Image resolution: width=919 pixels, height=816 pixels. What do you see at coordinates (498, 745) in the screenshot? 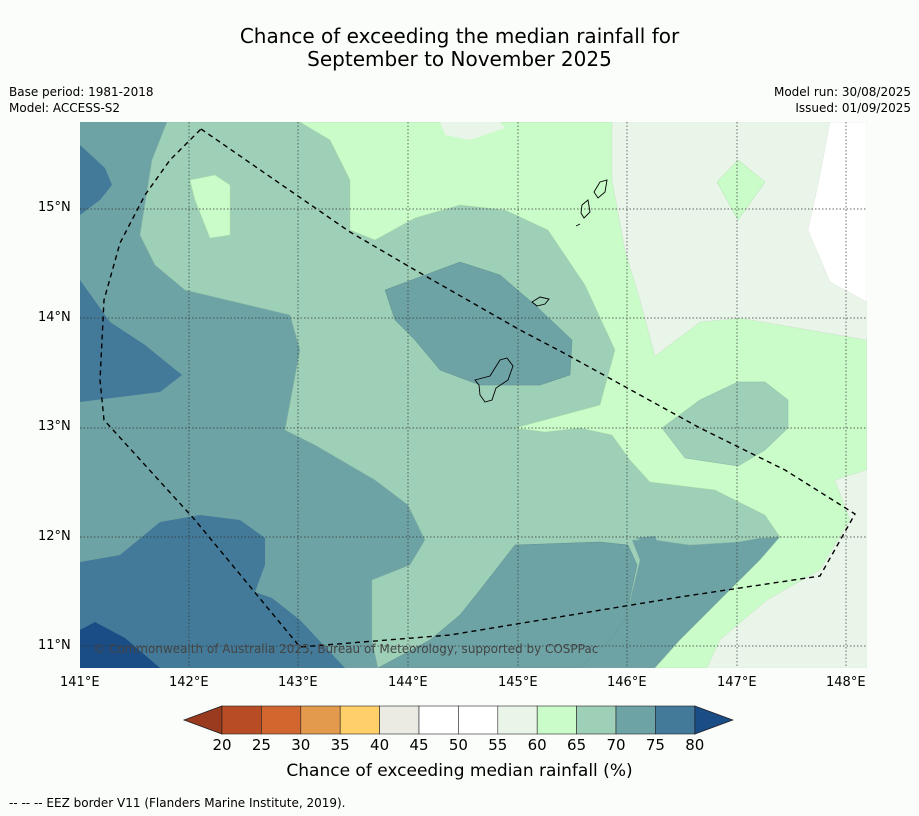
I see `colorbar-tick-label: 55` at bounding box center [498, 745].